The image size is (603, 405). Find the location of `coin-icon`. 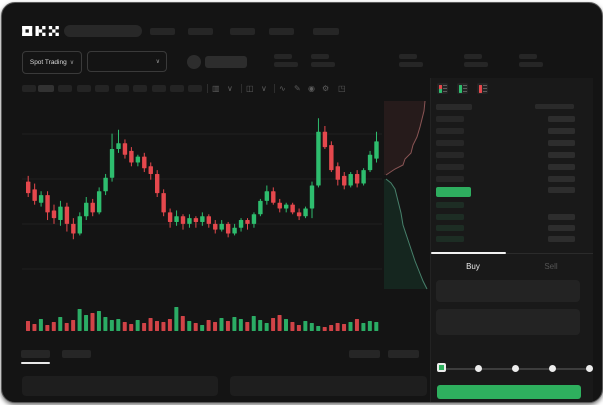

coin-icon is located at coordinates (194, 62).